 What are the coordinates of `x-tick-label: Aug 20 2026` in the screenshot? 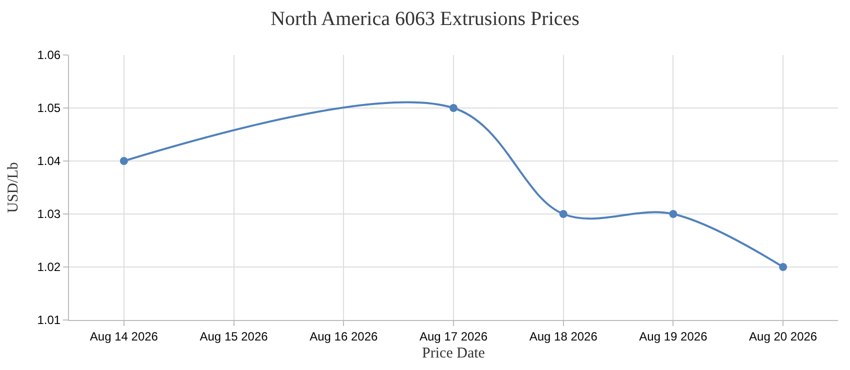 It's located at (783, 336).